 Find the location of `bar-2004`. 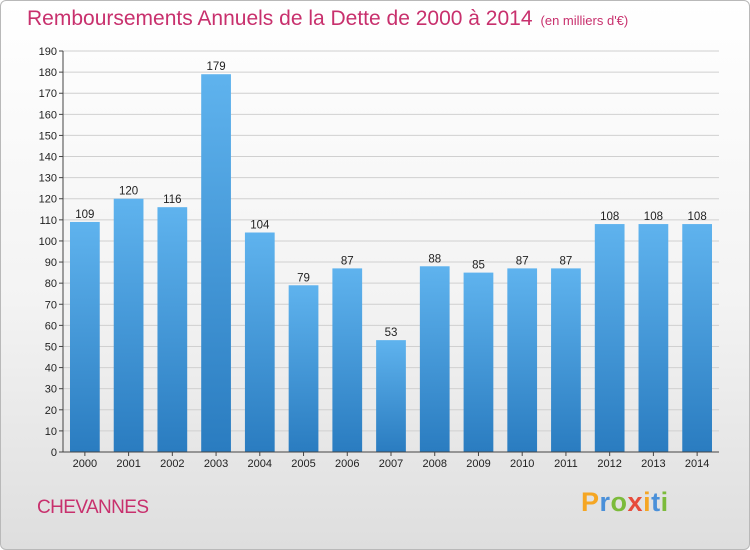

bar-2004 is located at coordinates (259, 342).